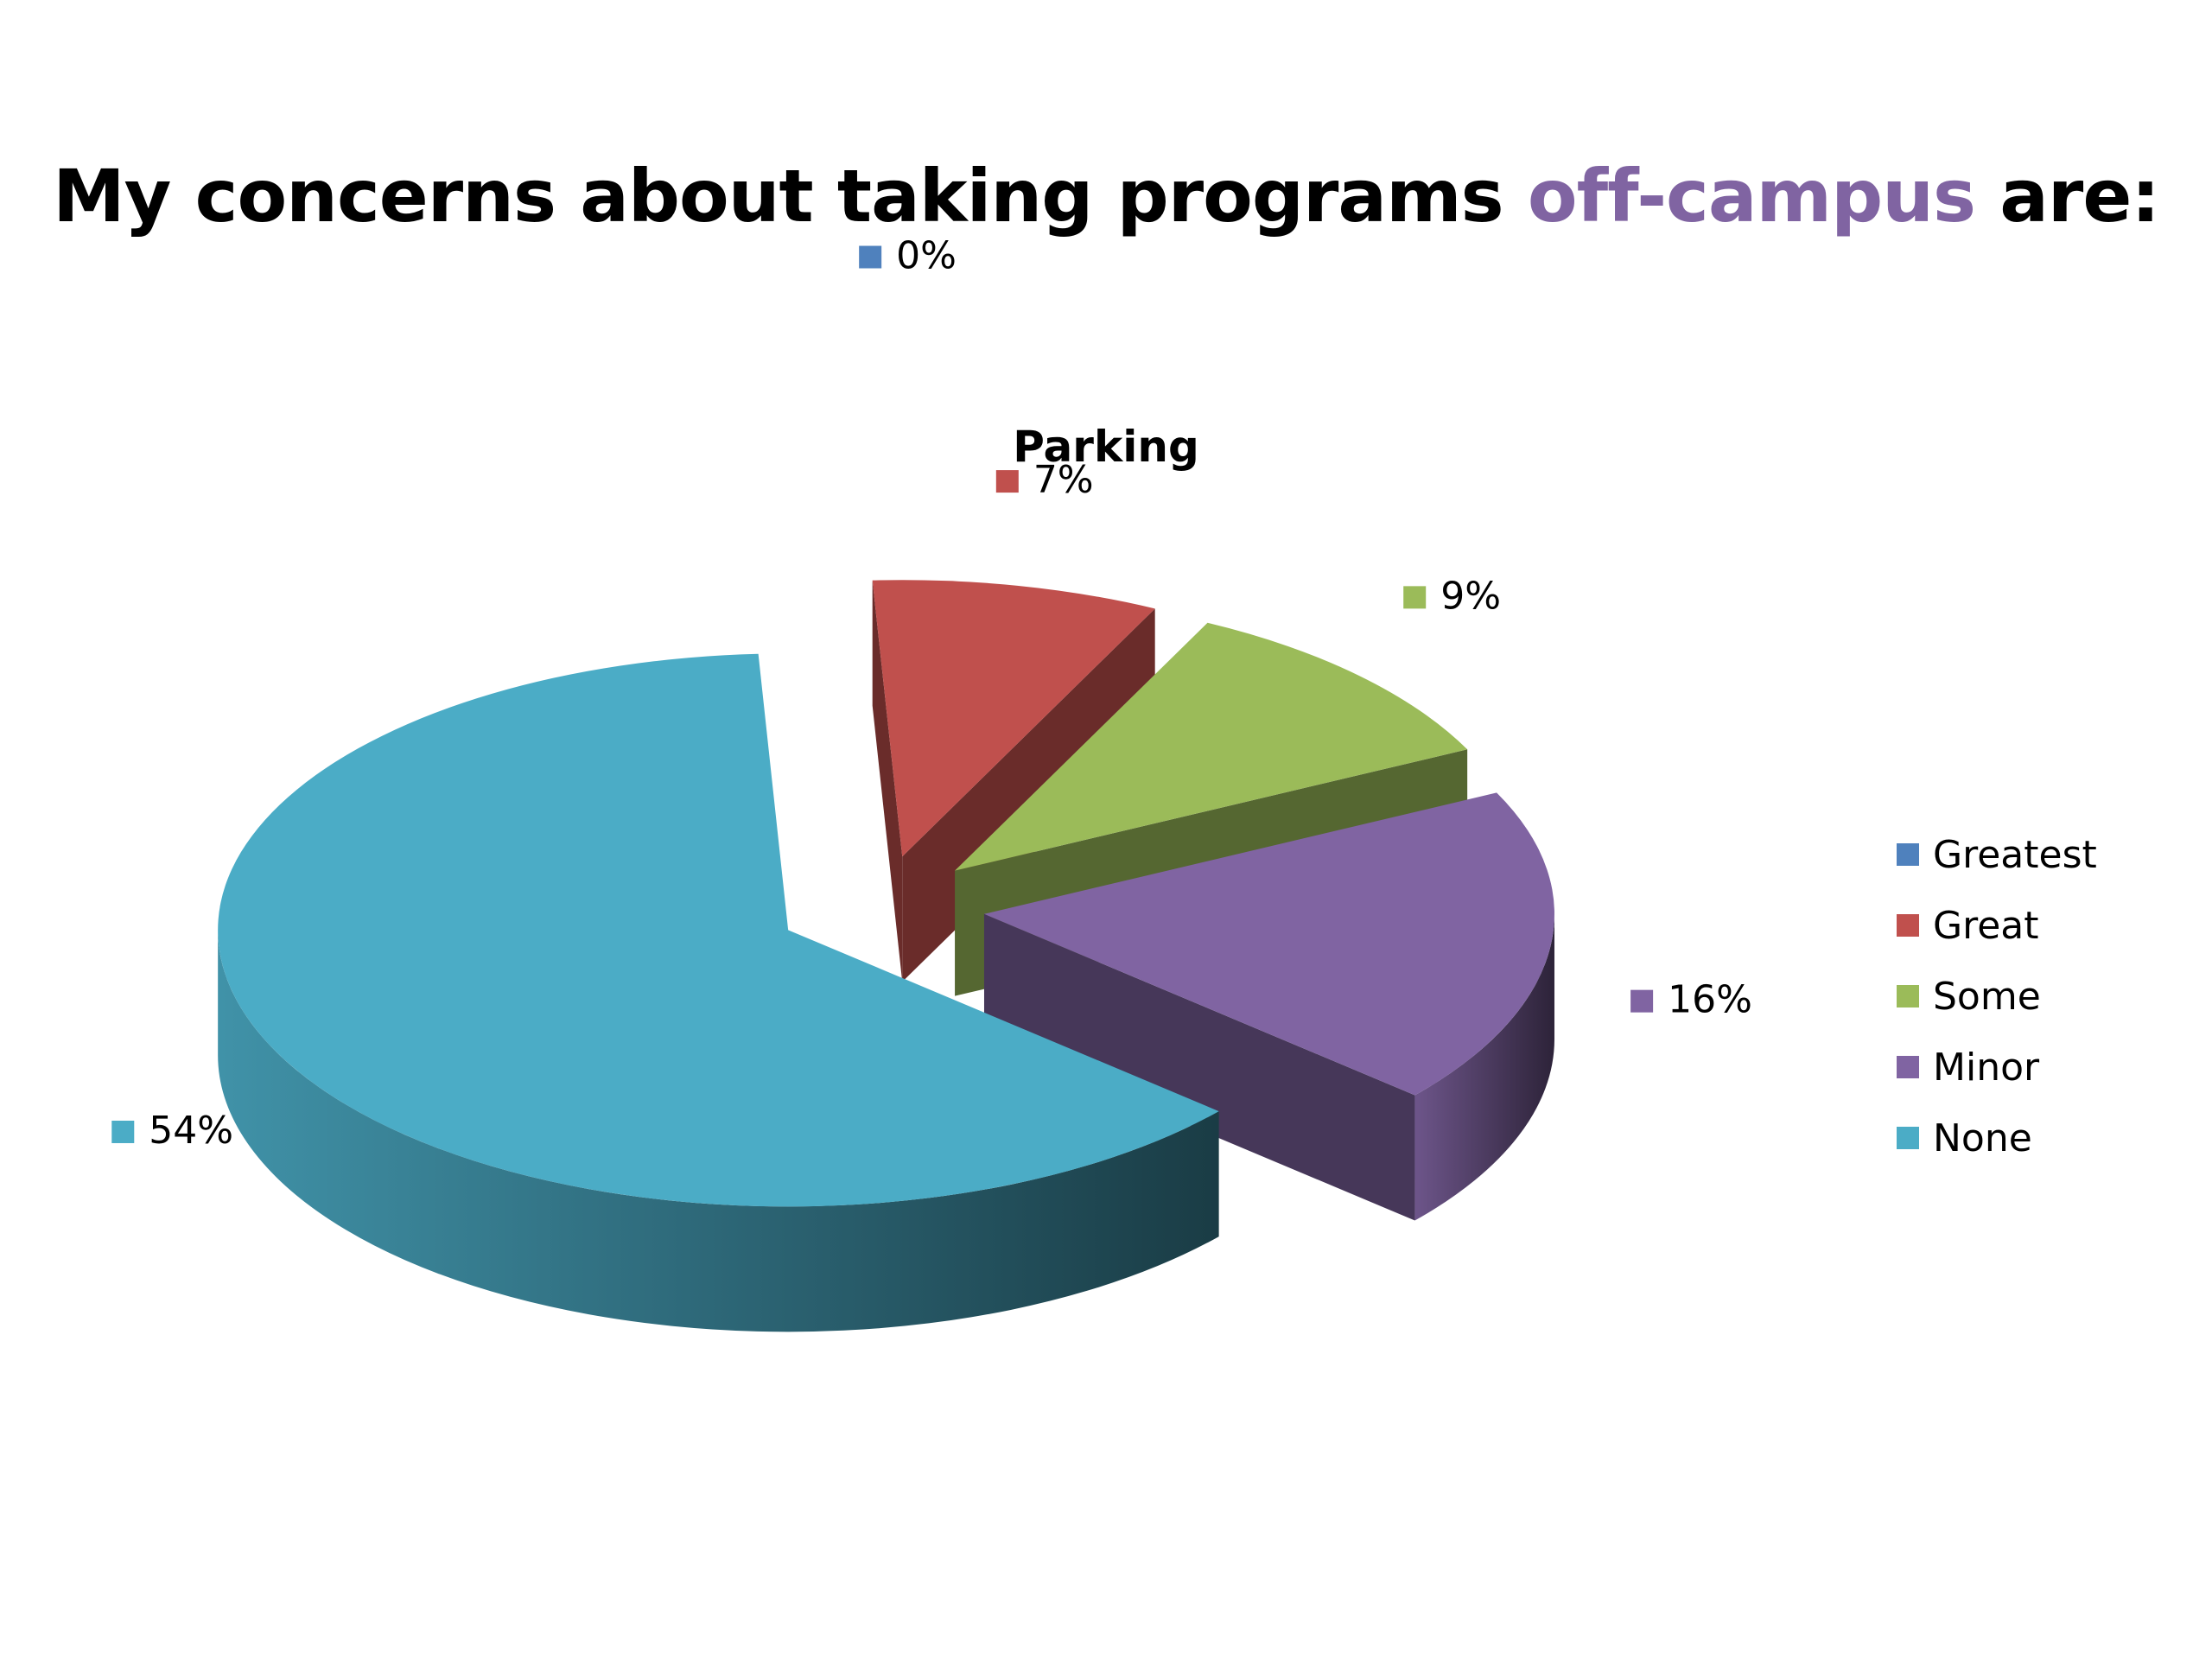 This screenshot has height=1659, width=2212. What do you see at coordinates (1106, 447) in the screenshot?
I see `chart-title: Parking` at bounding box center [1106, 447].